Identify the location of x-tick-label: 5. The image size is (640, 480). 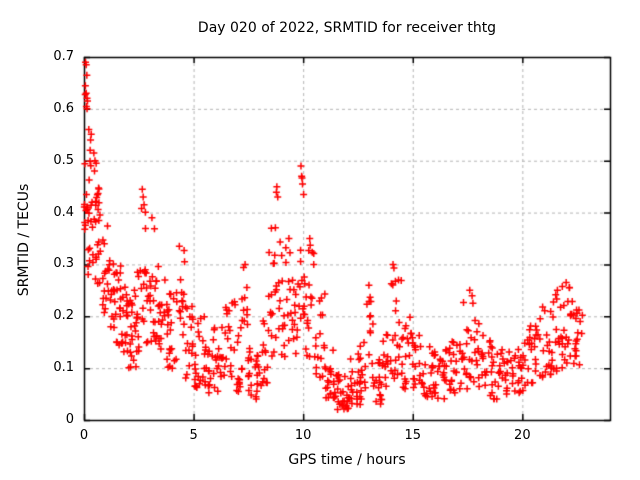
(193, 435).